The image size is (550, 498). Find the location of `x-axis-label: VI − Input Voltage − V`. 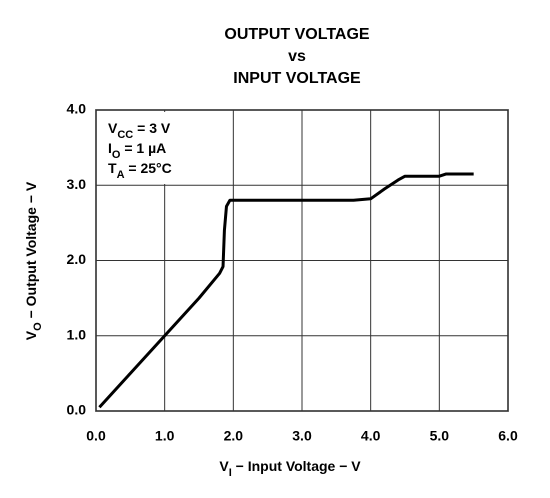

x-axis-label: VI − Input Voltage − V is located at coordinates (290, 468).